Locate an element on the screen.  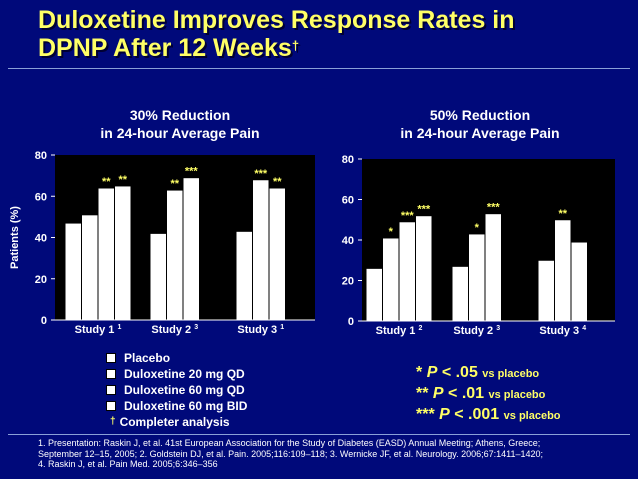
sig-stars-1: * is located at coordinates (419, 372).